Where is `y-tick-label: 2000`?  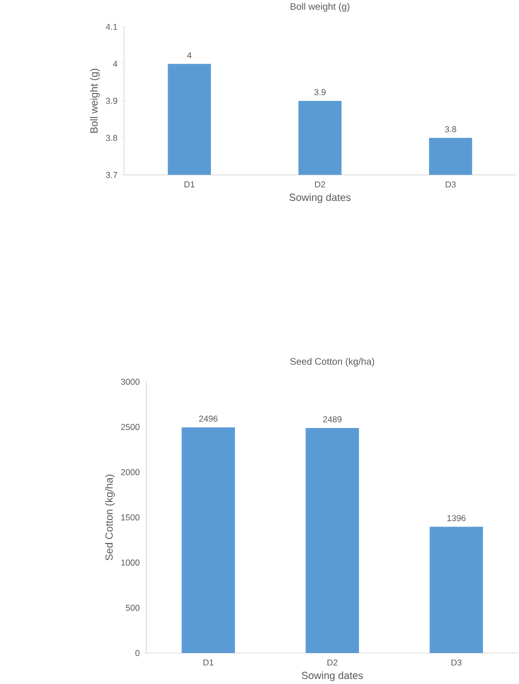
y-tick-label: 2000 is located at coordinates (130, 472).